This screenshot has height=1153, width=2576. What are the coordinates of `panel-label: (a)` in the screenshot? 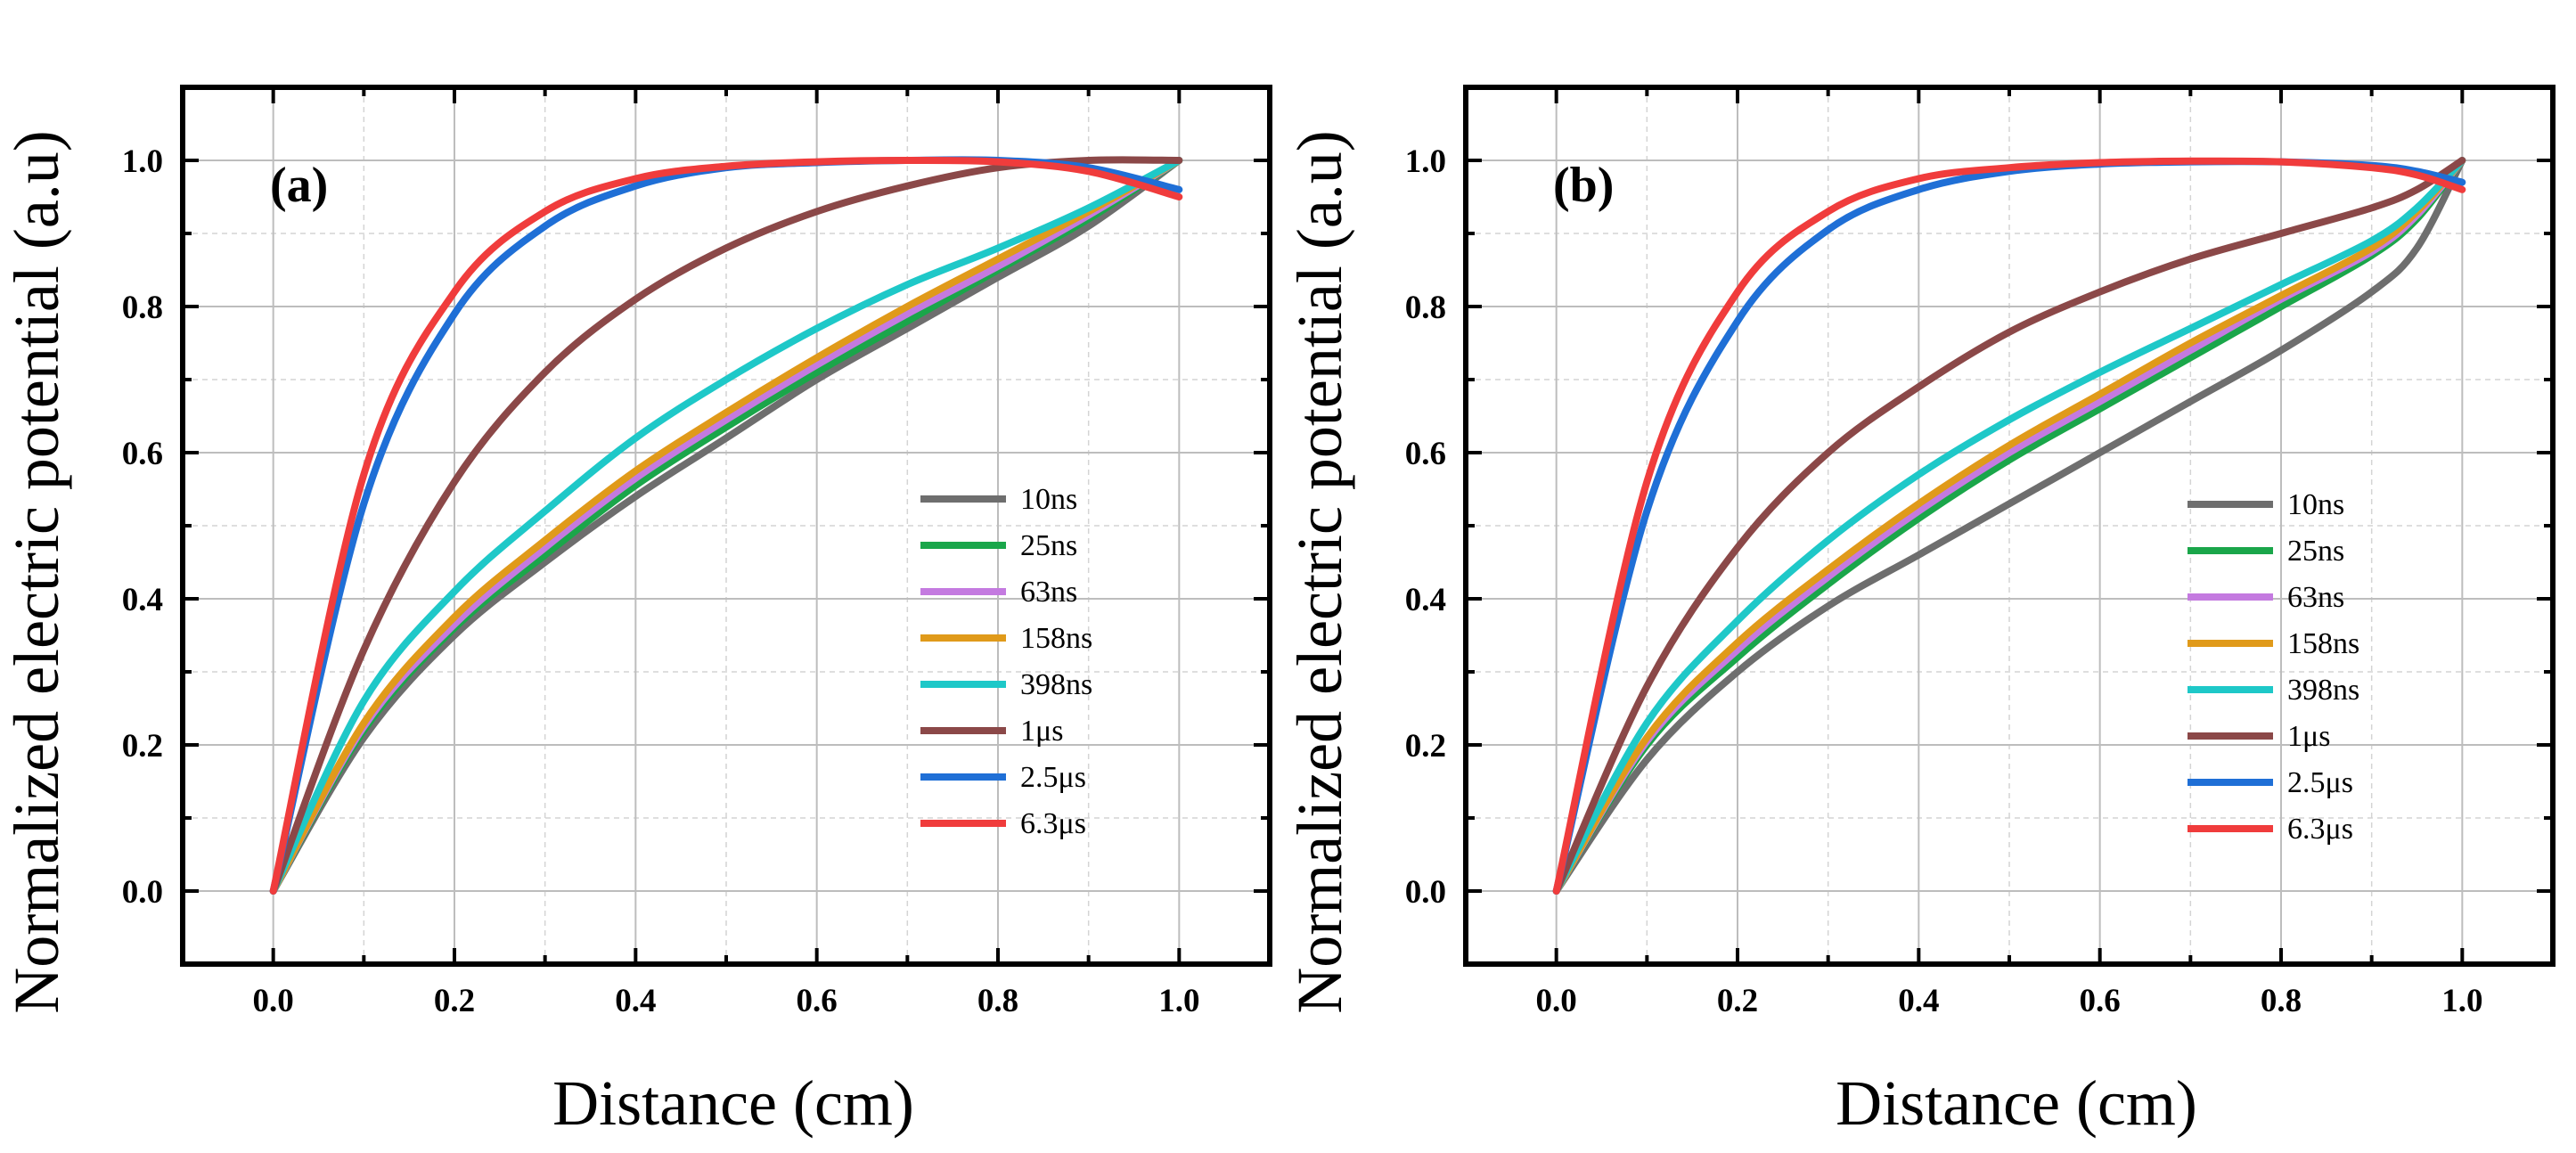 It's located at (299, 185).